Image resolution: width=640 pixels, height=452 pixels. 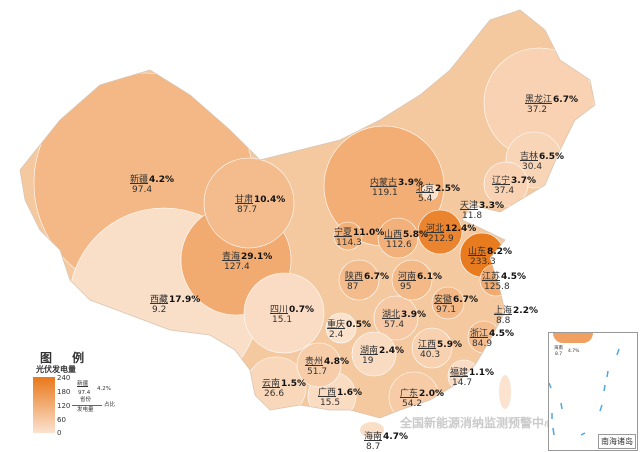 What do you see at coordinates (449, 345) in the screenshot?
I see `province-share: 5.9%` at bounding box center [449, 345].